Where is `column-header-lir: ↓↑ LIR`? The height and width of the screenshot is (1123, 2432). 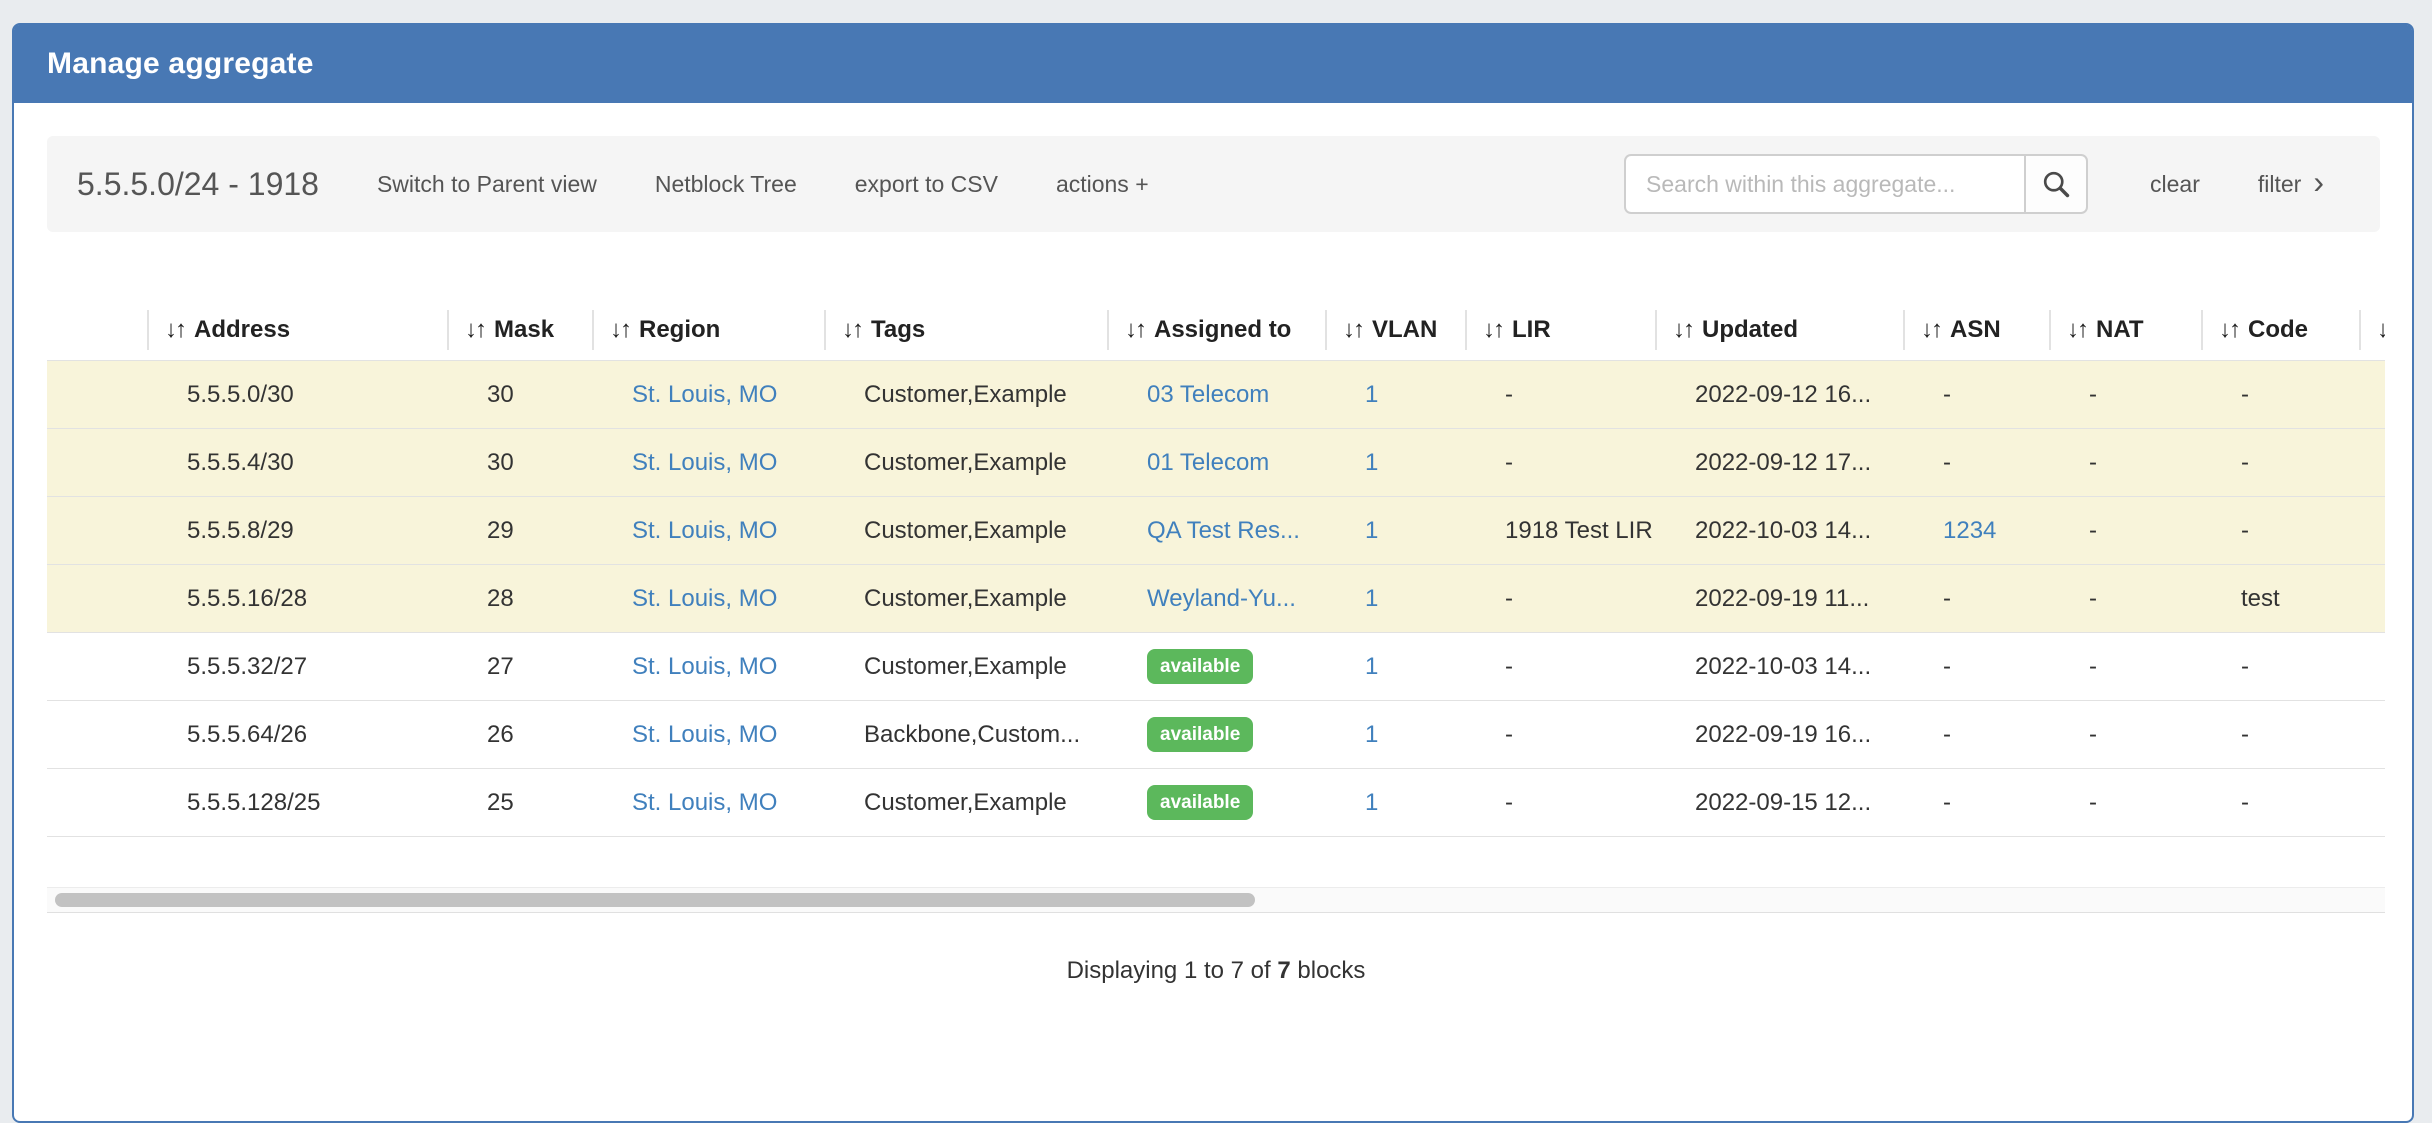 column-header-lir: ↓↑ LIR is located at coordinates (1560, 330).